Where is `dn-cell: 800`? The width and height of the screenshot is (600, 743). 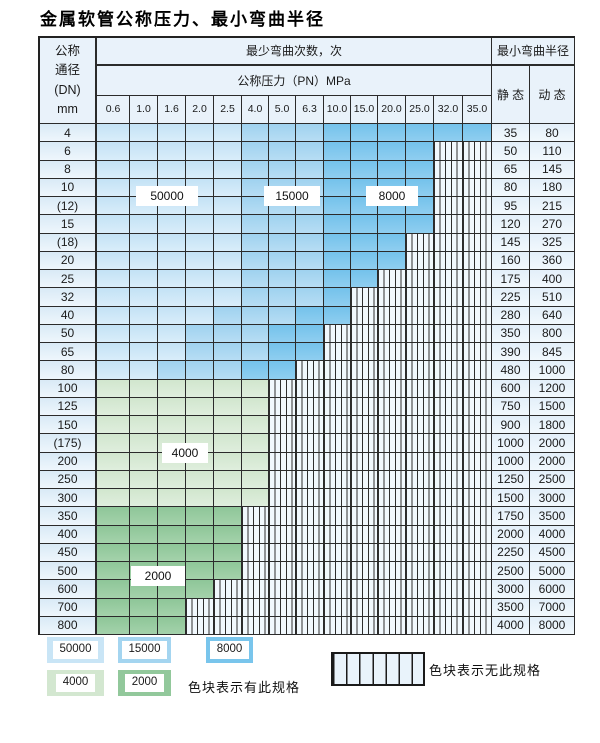
dn-cell: 800 is located at coordinates (68, 625).